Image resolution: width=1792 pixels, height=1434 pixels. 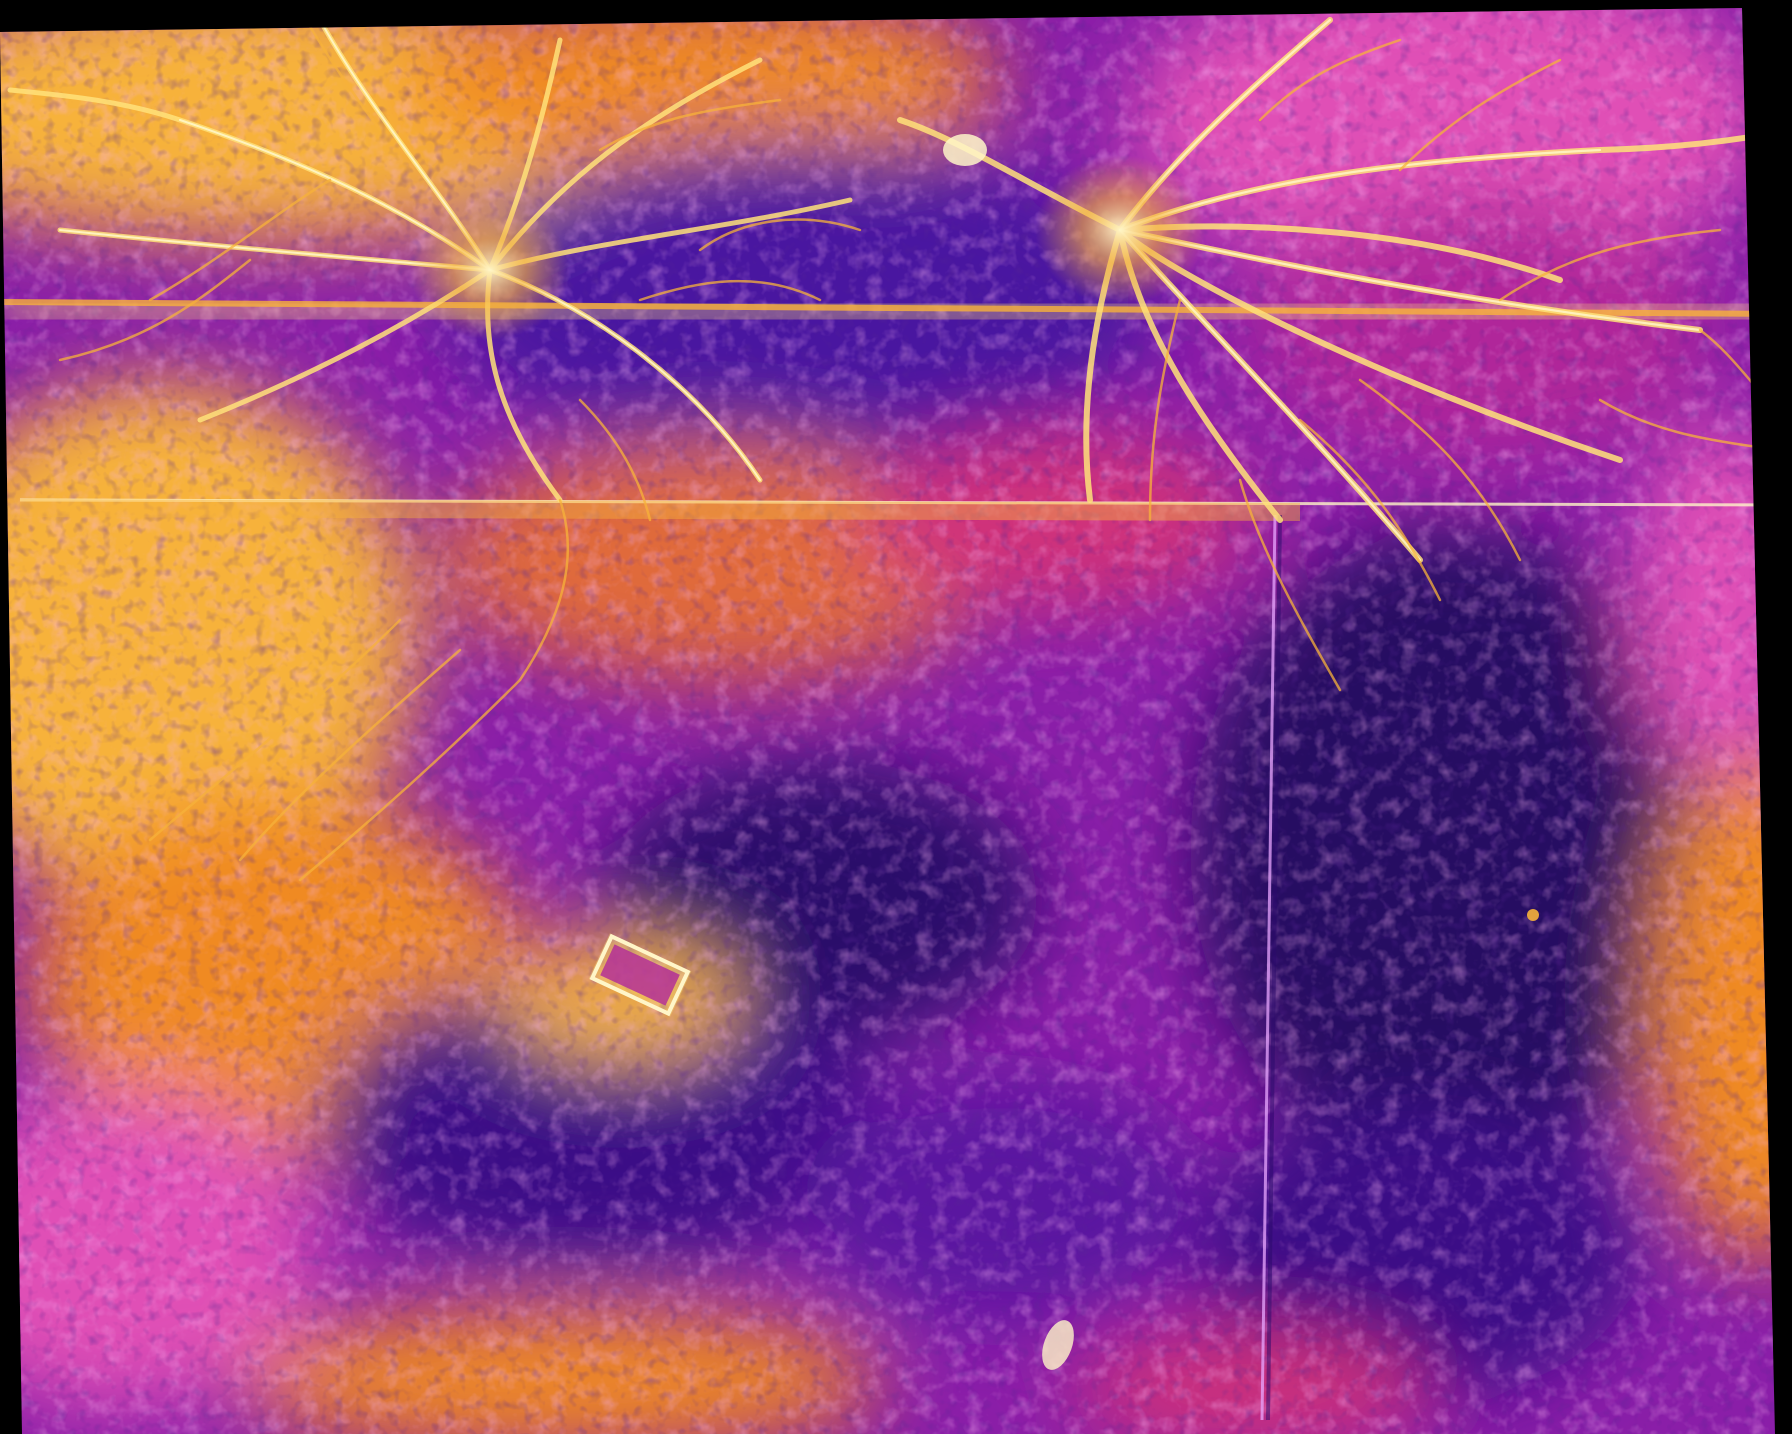 I want to click on bright-spot-right, so click(x=1533, y=915).